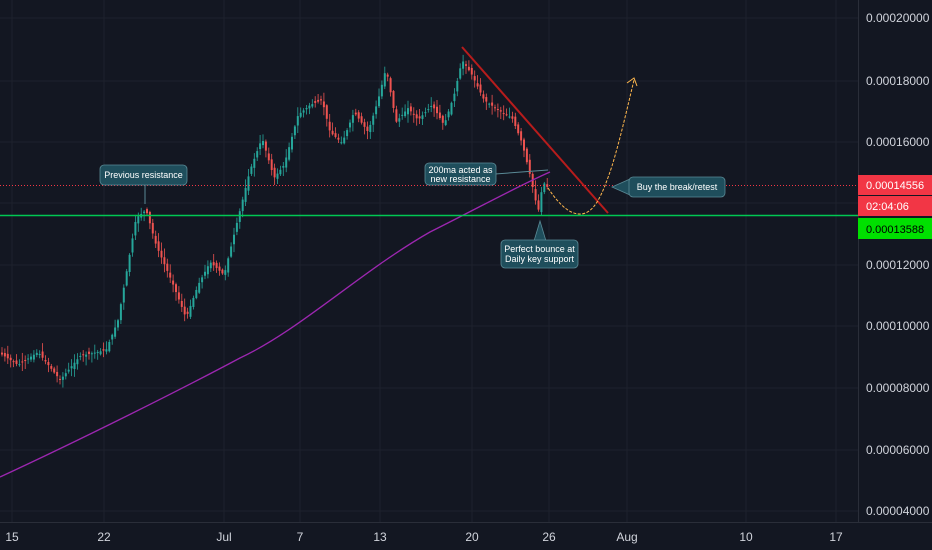  What do you see at coordinates (632, 82) in the screenshot?
I see `projection-arrowhead` at bounding box center [632, 82].